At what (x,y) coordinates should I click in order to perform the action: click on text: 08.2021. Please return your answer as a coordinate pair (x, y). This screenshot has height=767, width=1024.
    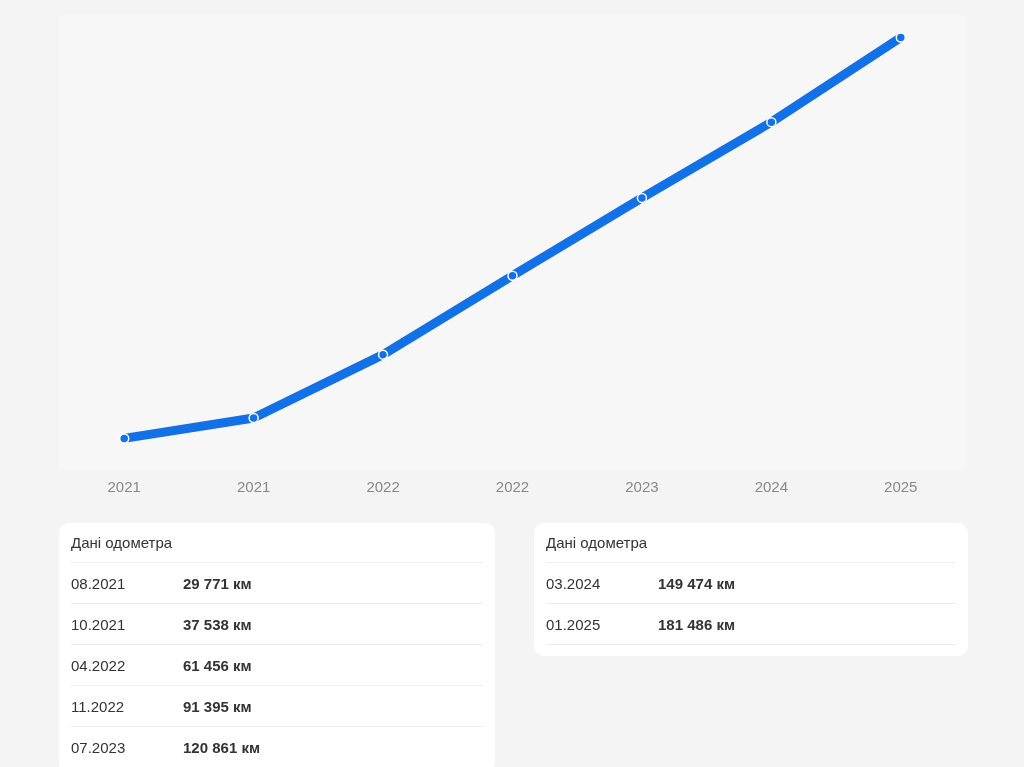
    Looking at the image, I should click on (99, 584).